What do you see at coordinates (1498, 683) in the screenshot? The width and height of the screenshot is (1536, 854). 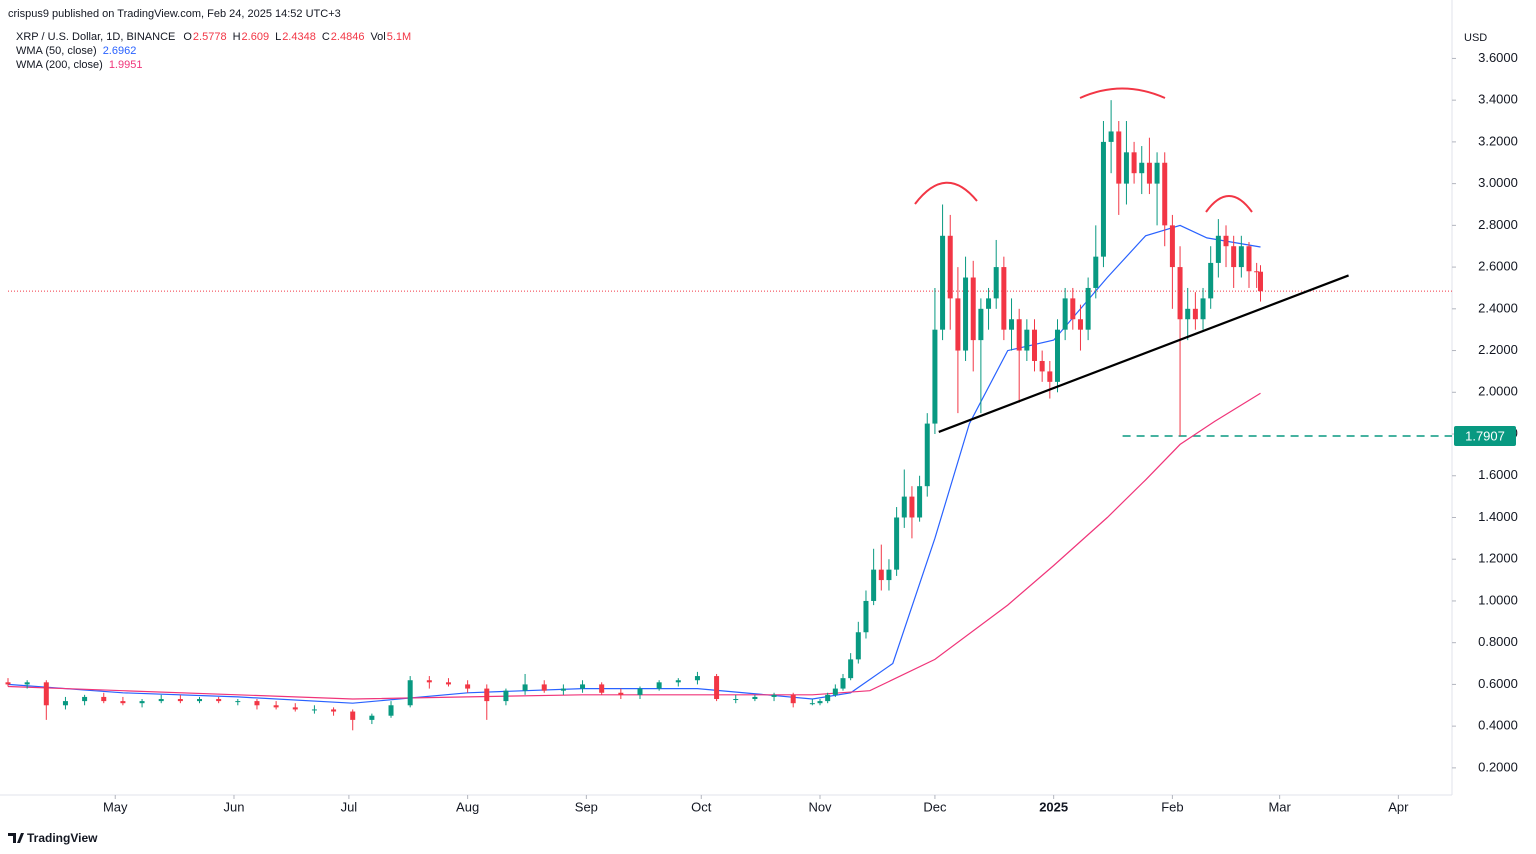 I see `y-tick-label: 0.6000` at bounding box center [1498, 683].